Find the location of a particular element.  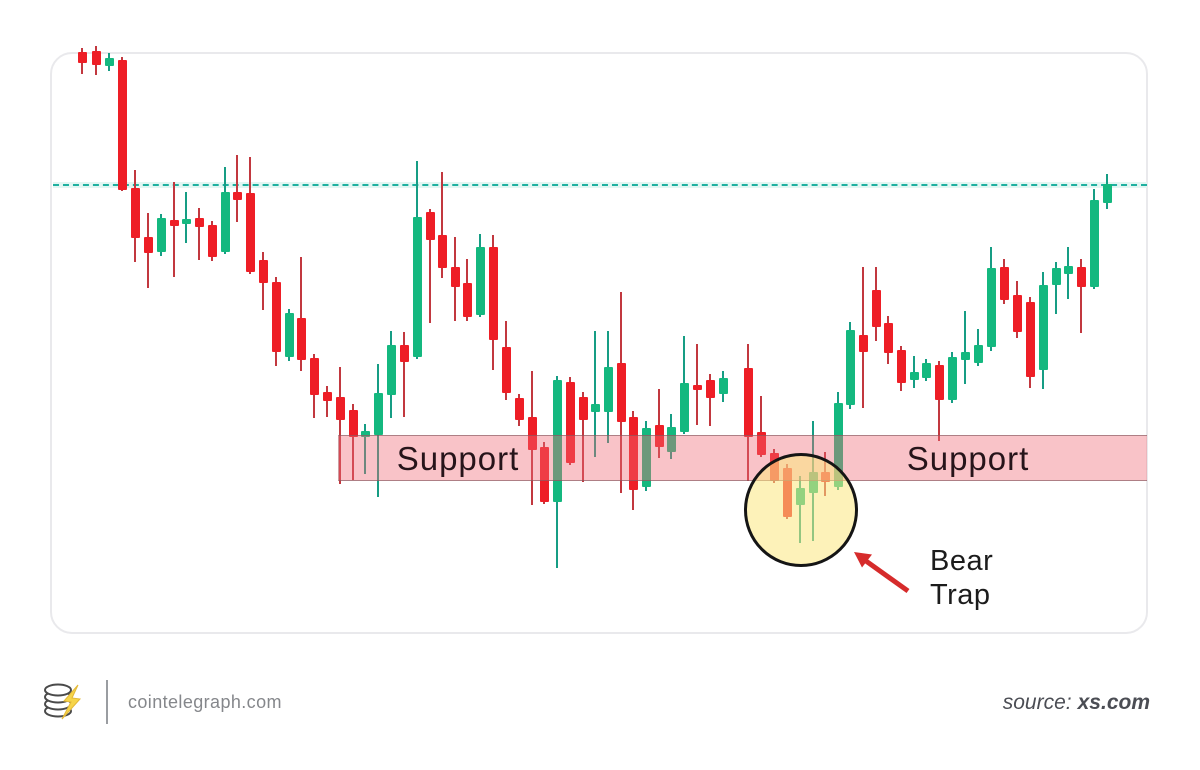

brand-text: cointelegraph.com is located at coordinates (205, 701).